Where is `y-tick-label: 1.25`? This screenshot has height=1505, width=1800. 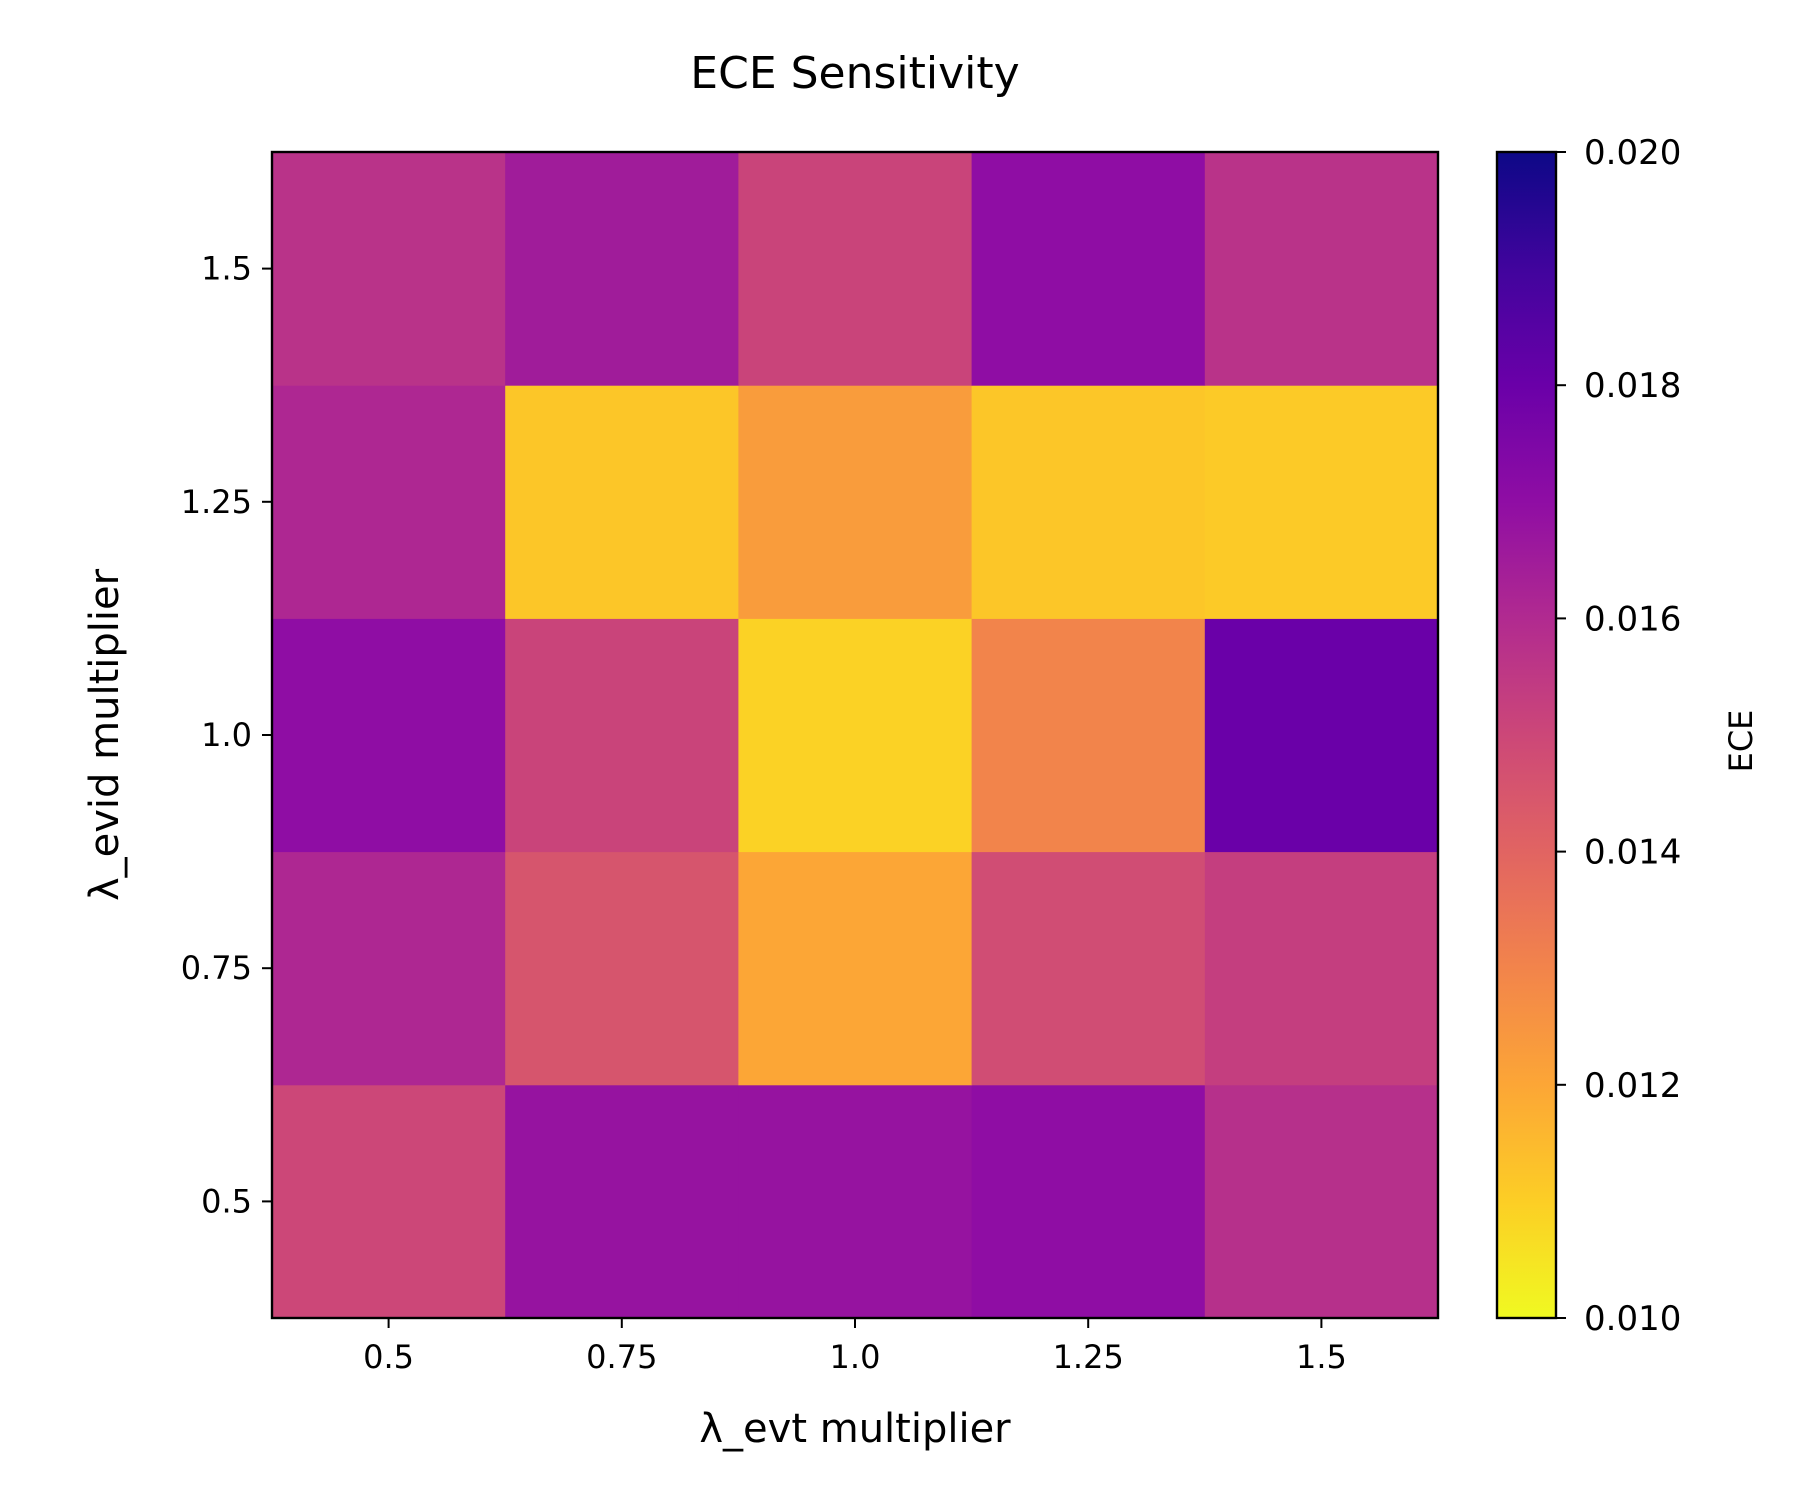
y-tick-label: 1.25 is located at coordinates (216, 502).